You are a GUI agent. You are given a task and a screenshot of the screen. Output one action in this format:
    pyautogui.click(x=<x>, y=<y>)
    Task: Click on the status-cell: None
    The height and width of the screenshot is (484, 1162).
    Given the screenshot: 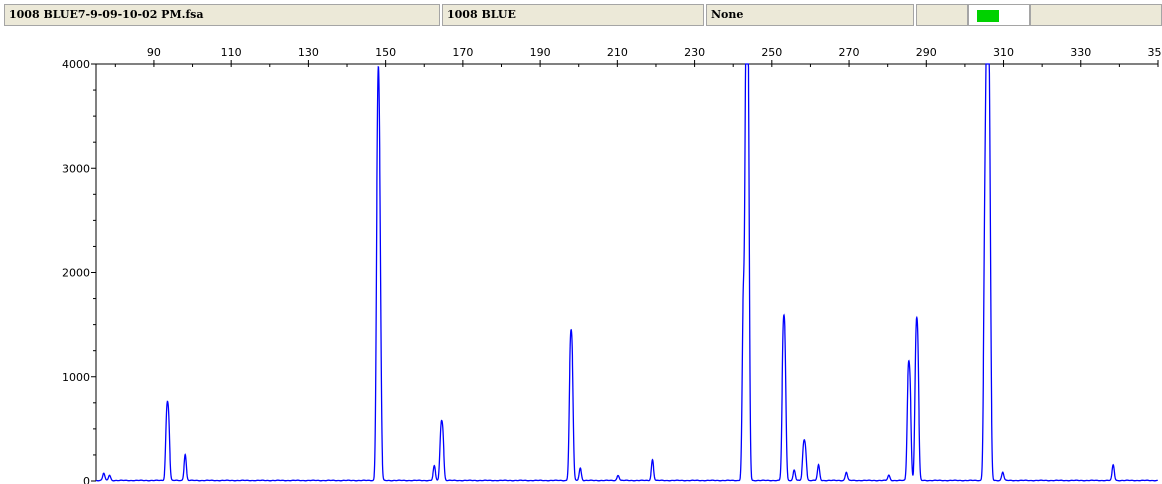 What is the action you would take?
    pyautogui.click(x=810, y=15)
    